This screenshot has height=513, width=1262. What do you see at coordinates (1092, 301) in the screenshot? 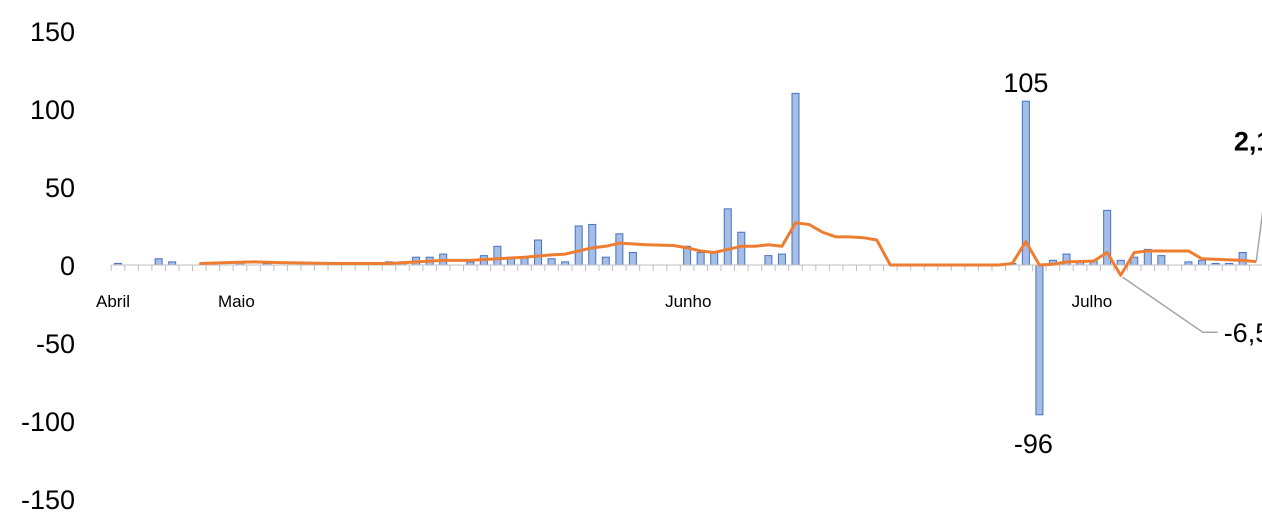
I see `x-month-label: Julho` at bounding box center [1092, 301].